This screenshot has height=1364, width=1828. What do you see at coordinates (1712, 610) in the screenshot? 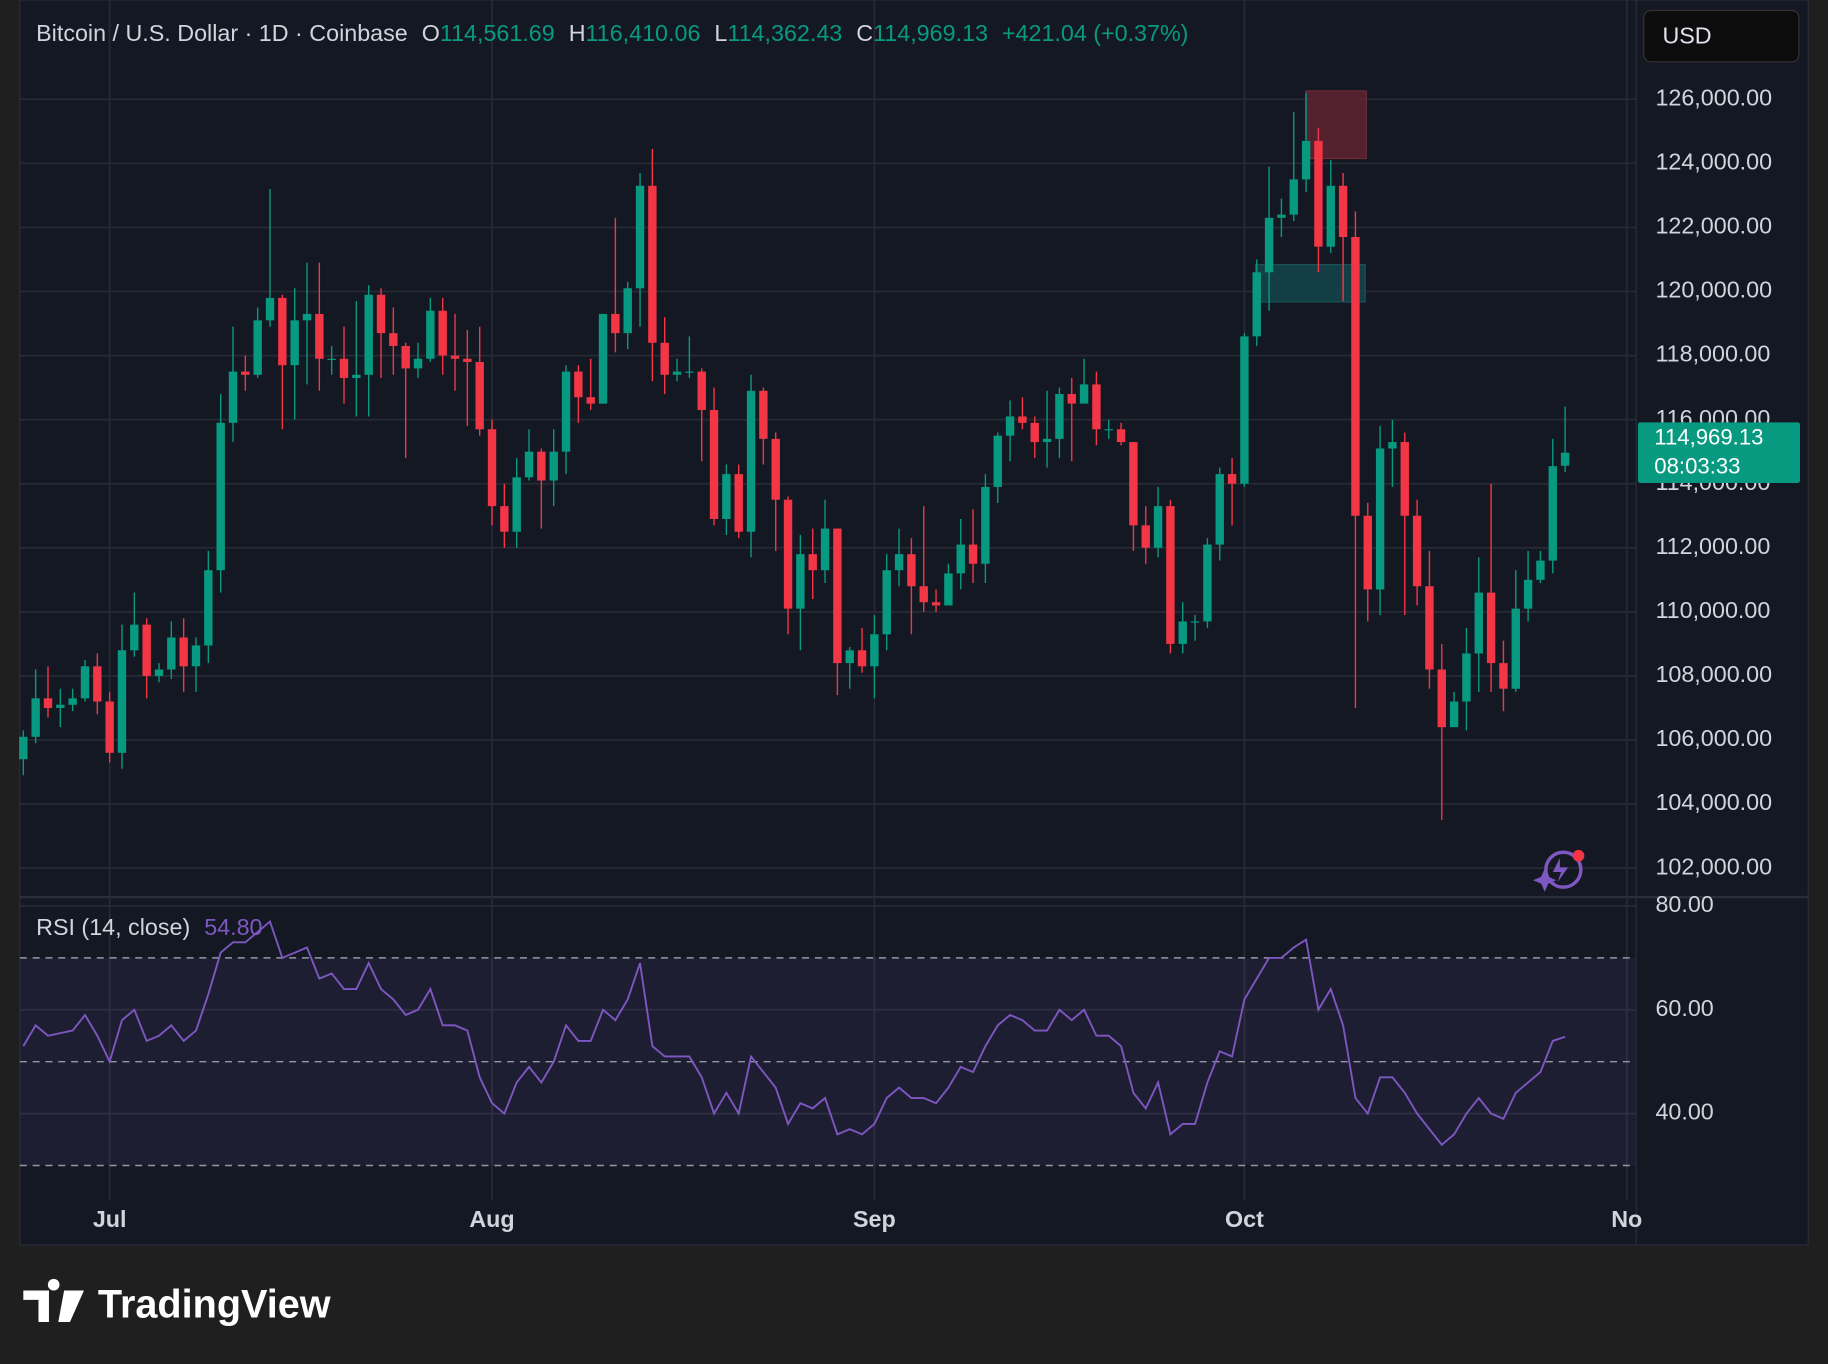
I see `y-tick-label: 110,000.00` at bounding box center [1712, 610].